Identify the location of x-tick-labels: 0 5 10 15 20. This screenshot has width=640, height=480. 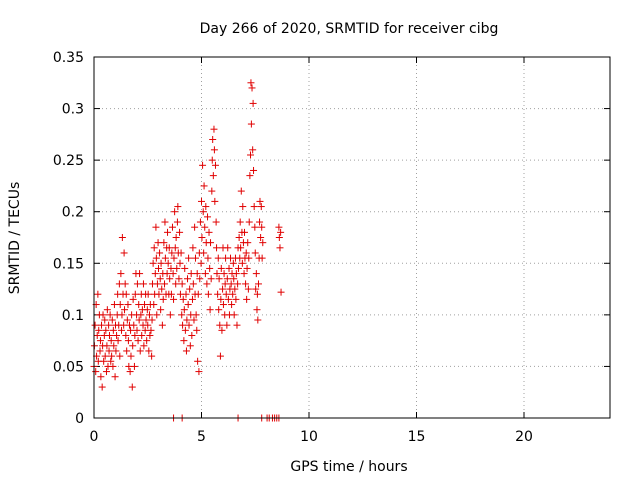
(311, 437).